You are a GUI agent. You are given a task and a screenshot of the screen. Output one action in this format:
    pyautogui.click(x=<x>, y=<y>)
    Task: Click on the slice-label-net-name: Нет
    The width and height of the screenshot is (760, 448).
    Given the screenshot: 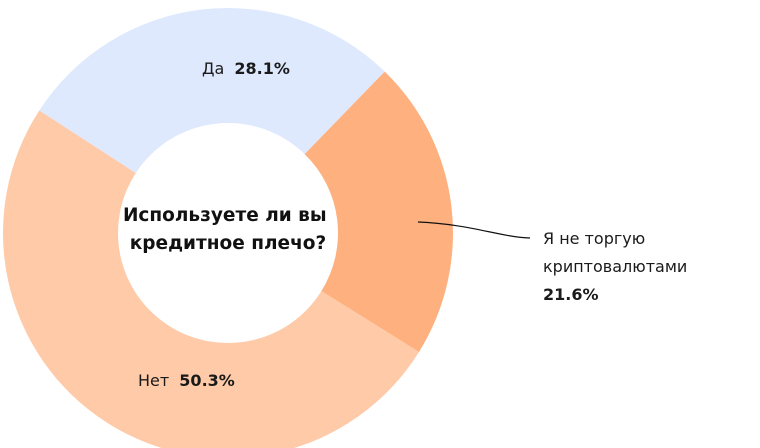 What is the action you would take?
    pyautogui.click(x=153, y=380)
    